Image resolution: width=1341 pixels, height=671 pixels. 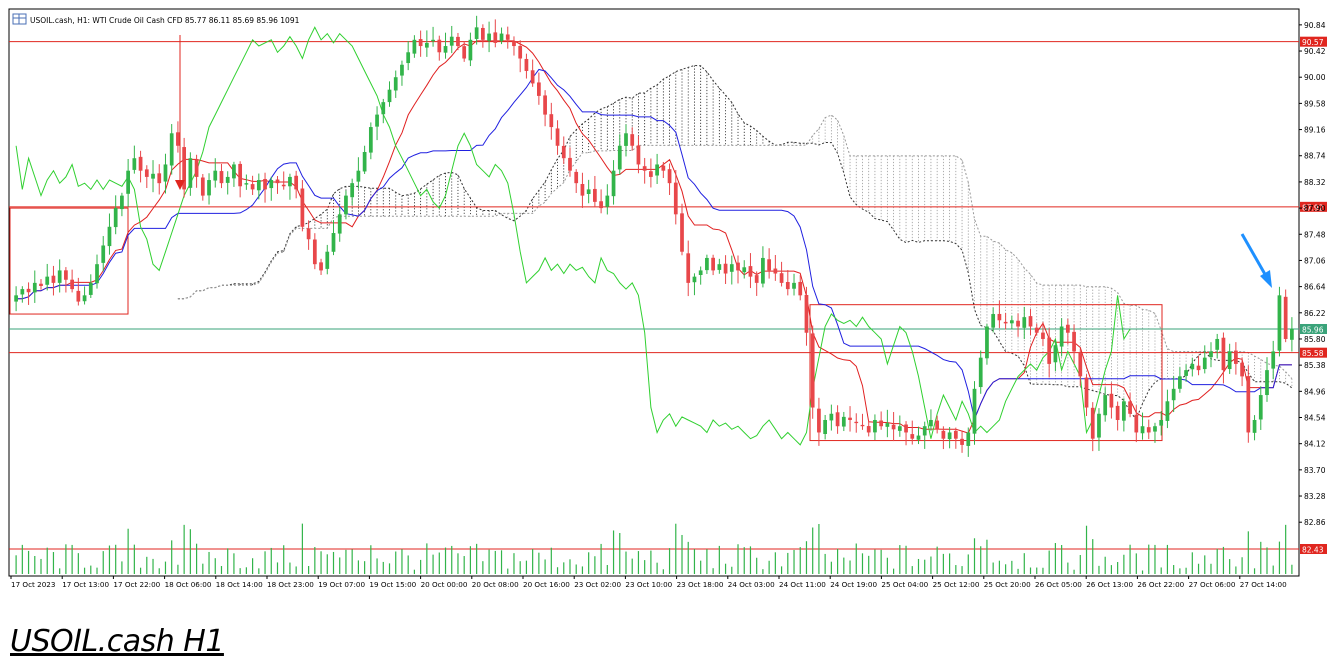 I want to click on level-price-label: 90.57, so click(x=1313, y=42).